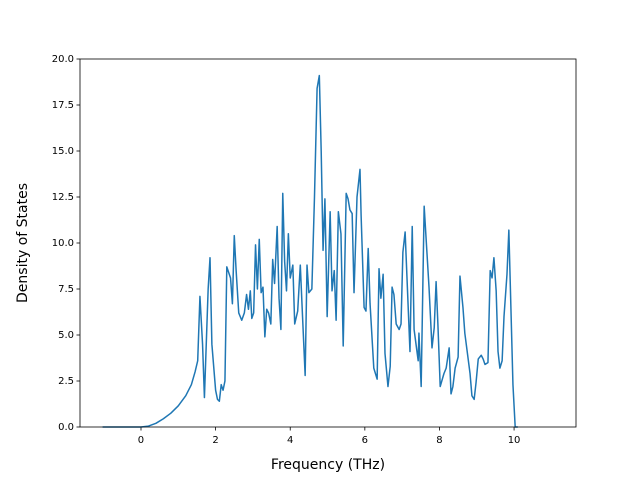  What do you see at coordinates (63, 59) in the screenshot?
I see `y-tick-label: 20.0` at bounding box center [63, 59].